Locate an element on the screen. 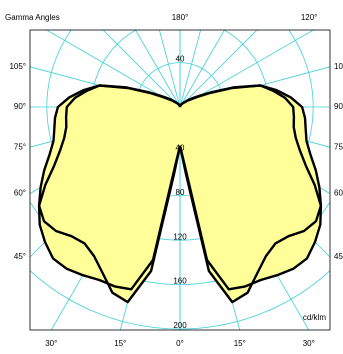 The height and width of the screenshot is (354, 343). r-tick-label: 120 is located at coordinates (180, 236).